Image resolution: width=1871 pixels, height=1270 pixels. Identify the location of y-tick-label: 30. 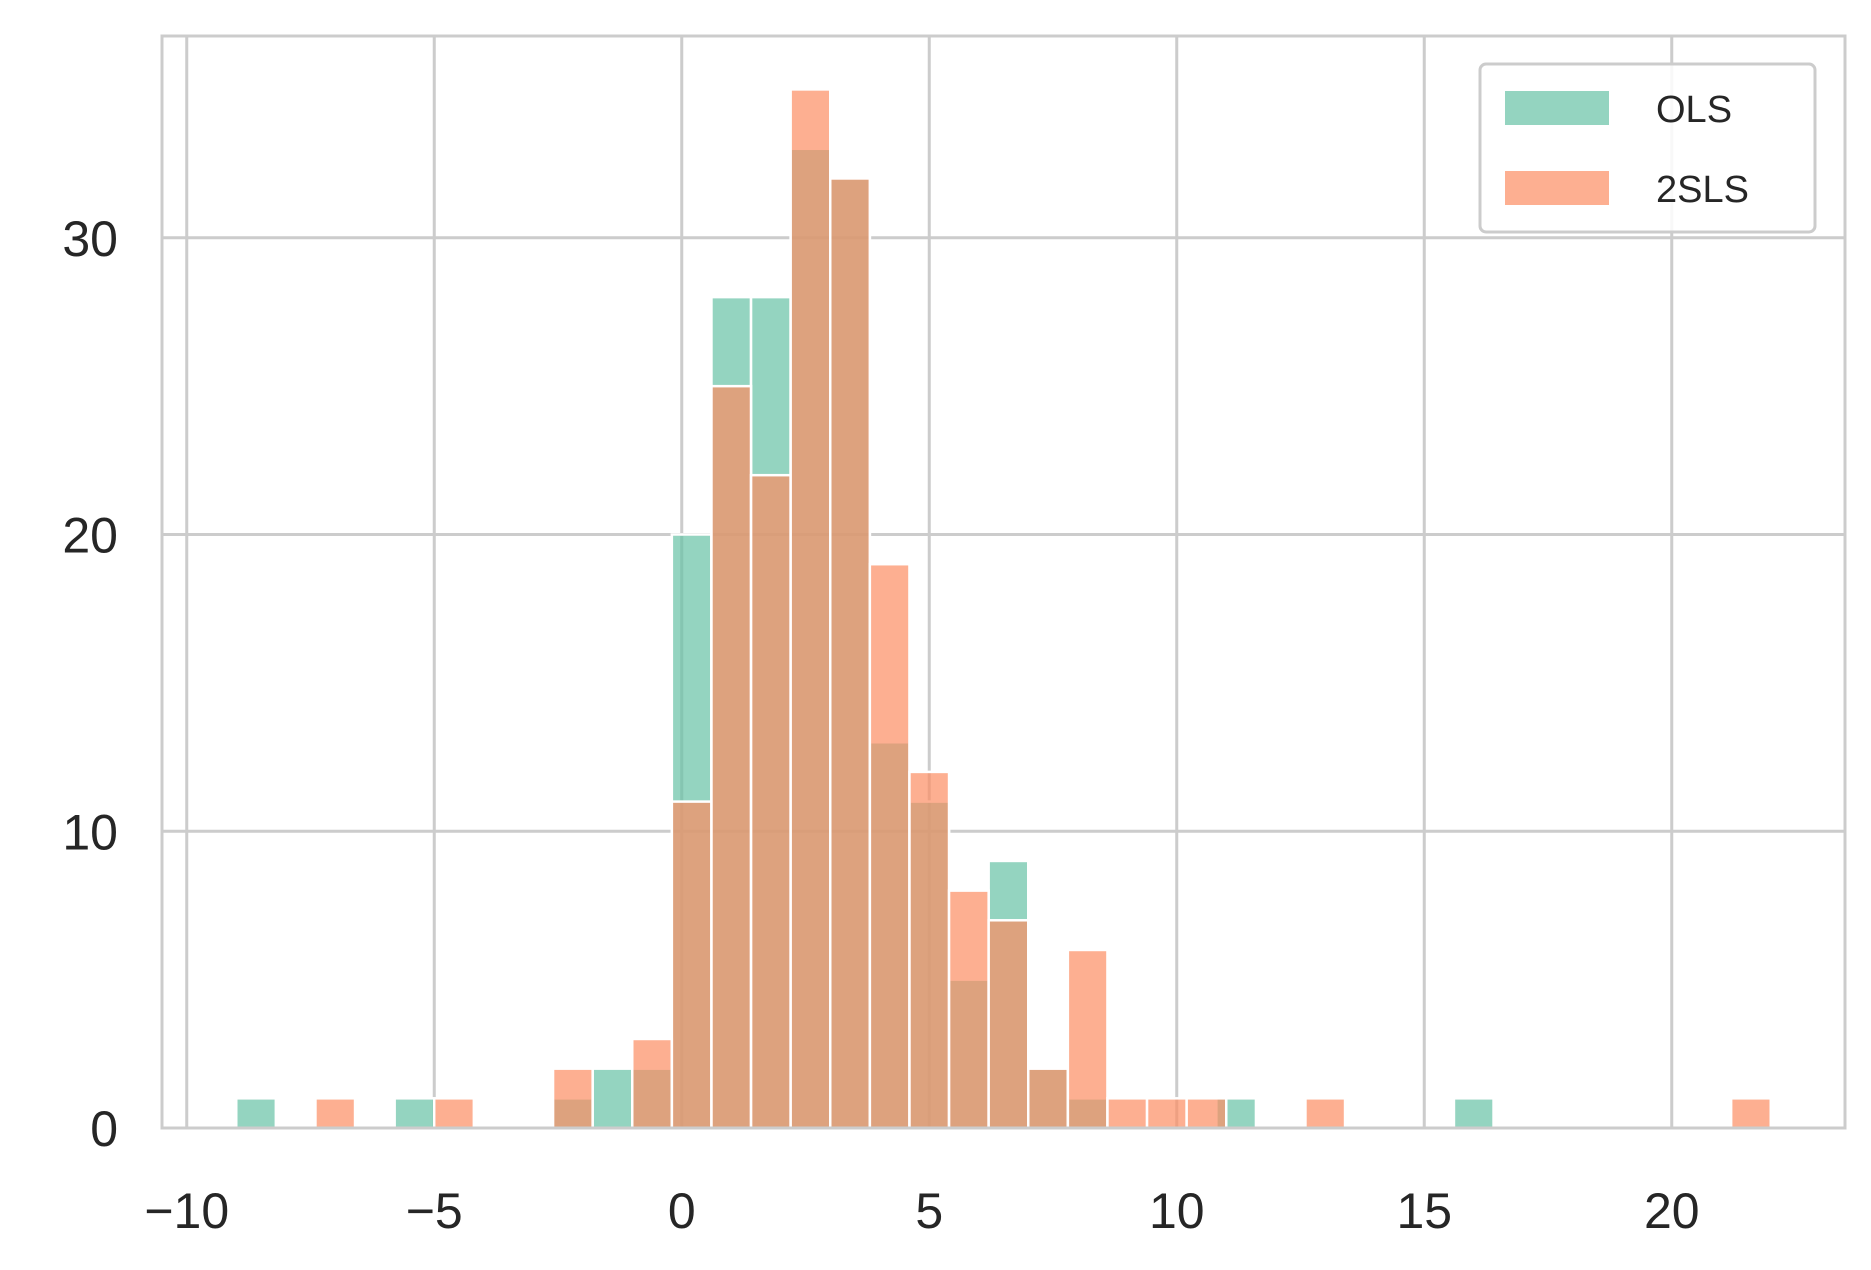
(90, 239).